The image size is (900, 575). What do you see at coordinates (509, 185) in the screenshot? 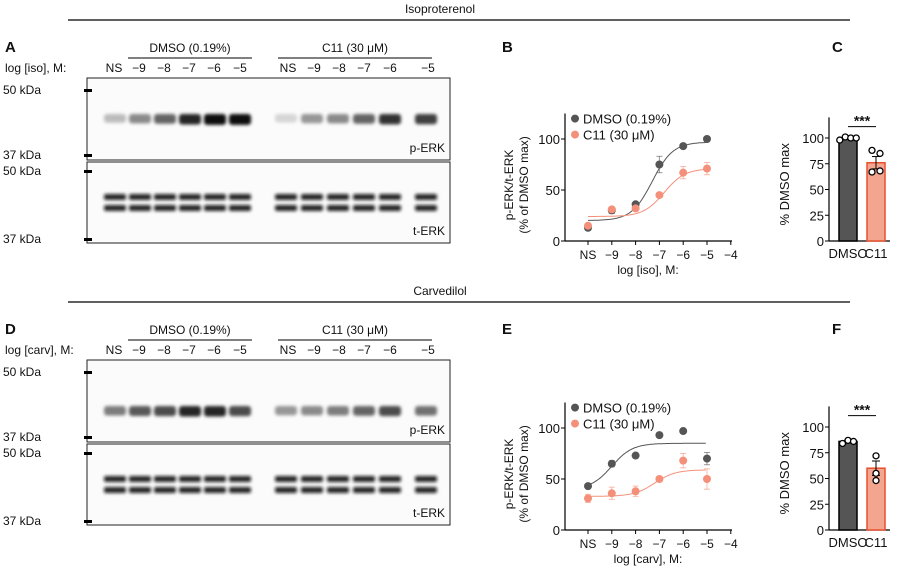
I see `y-axis-label: p-ERK/t-ERK` at bounding box center [509, 185].